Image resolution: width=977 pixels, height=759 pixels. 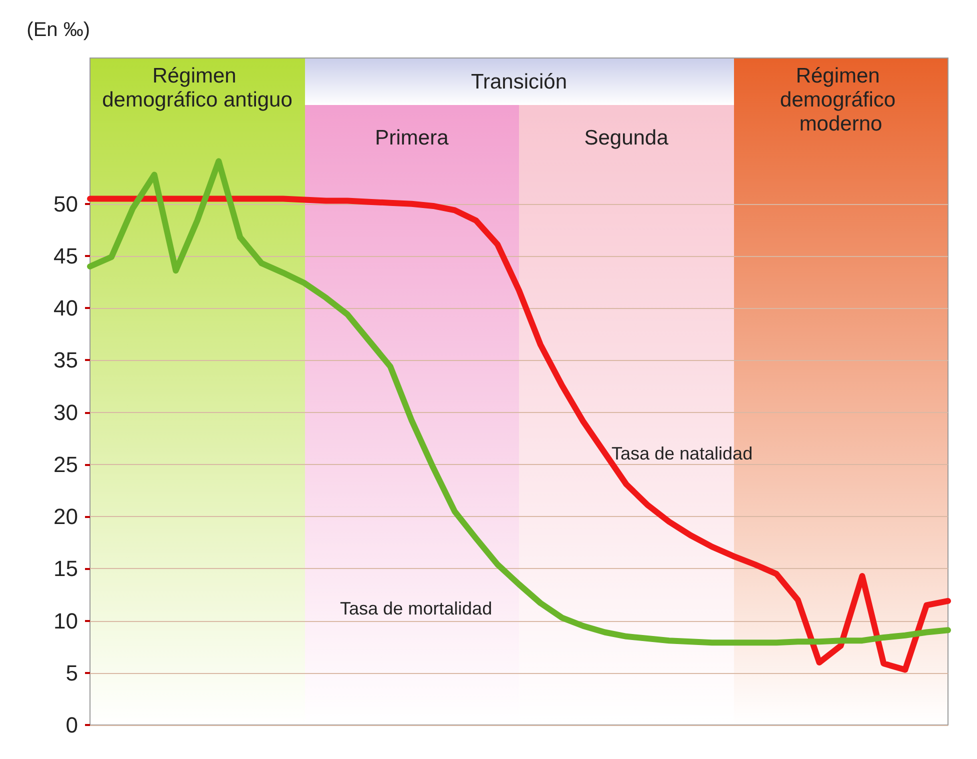 What do you see at coordinates (841, 100) in the screenshot?
I see `annotation: Régimen demográfico moderno` at bounding box center [841, 100].